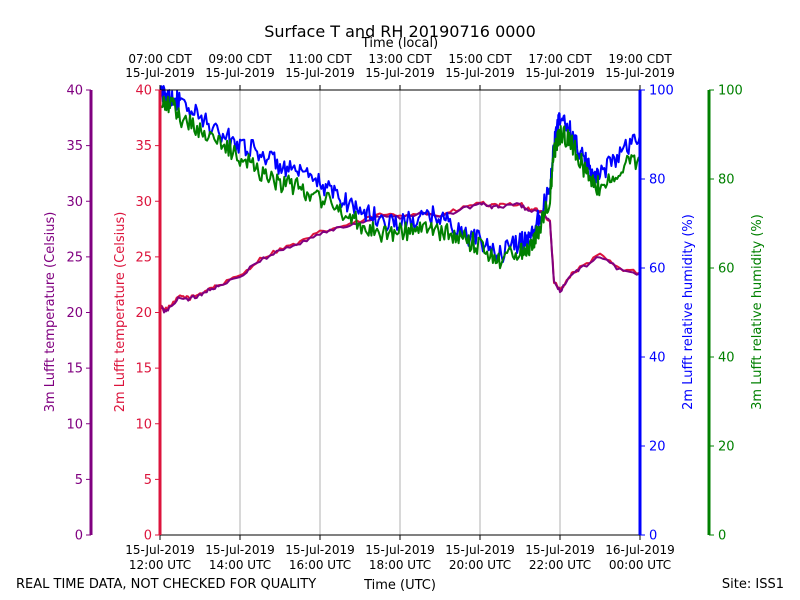 The width and height of the screenshot is (800, 600). Describe the element at coordinates (143, 257) in the screenshot. I see `temp2m-tick-label: 25` at that location.